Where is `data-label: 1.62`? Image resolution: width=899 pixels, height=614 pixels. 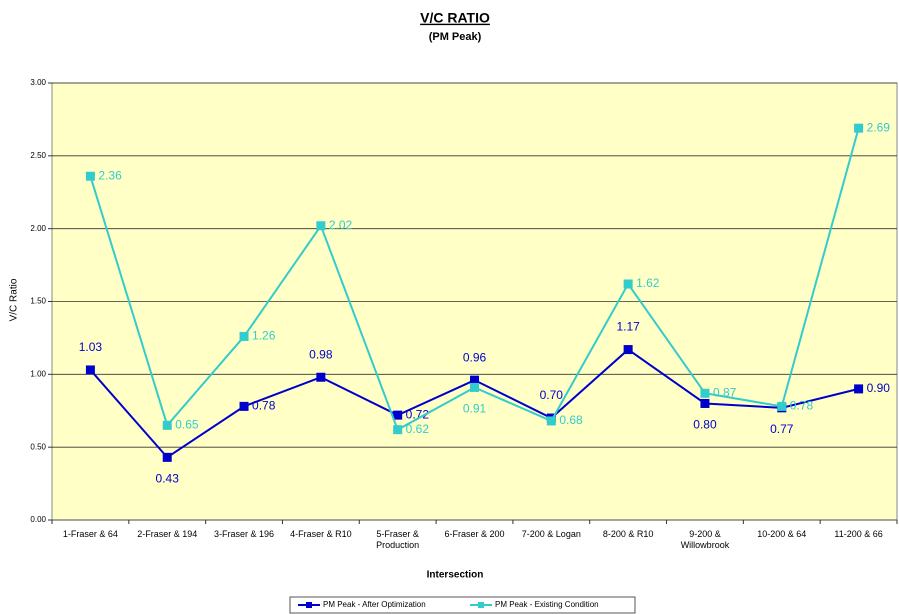 data-label: 1.62 is located at coordinates (648, 283).